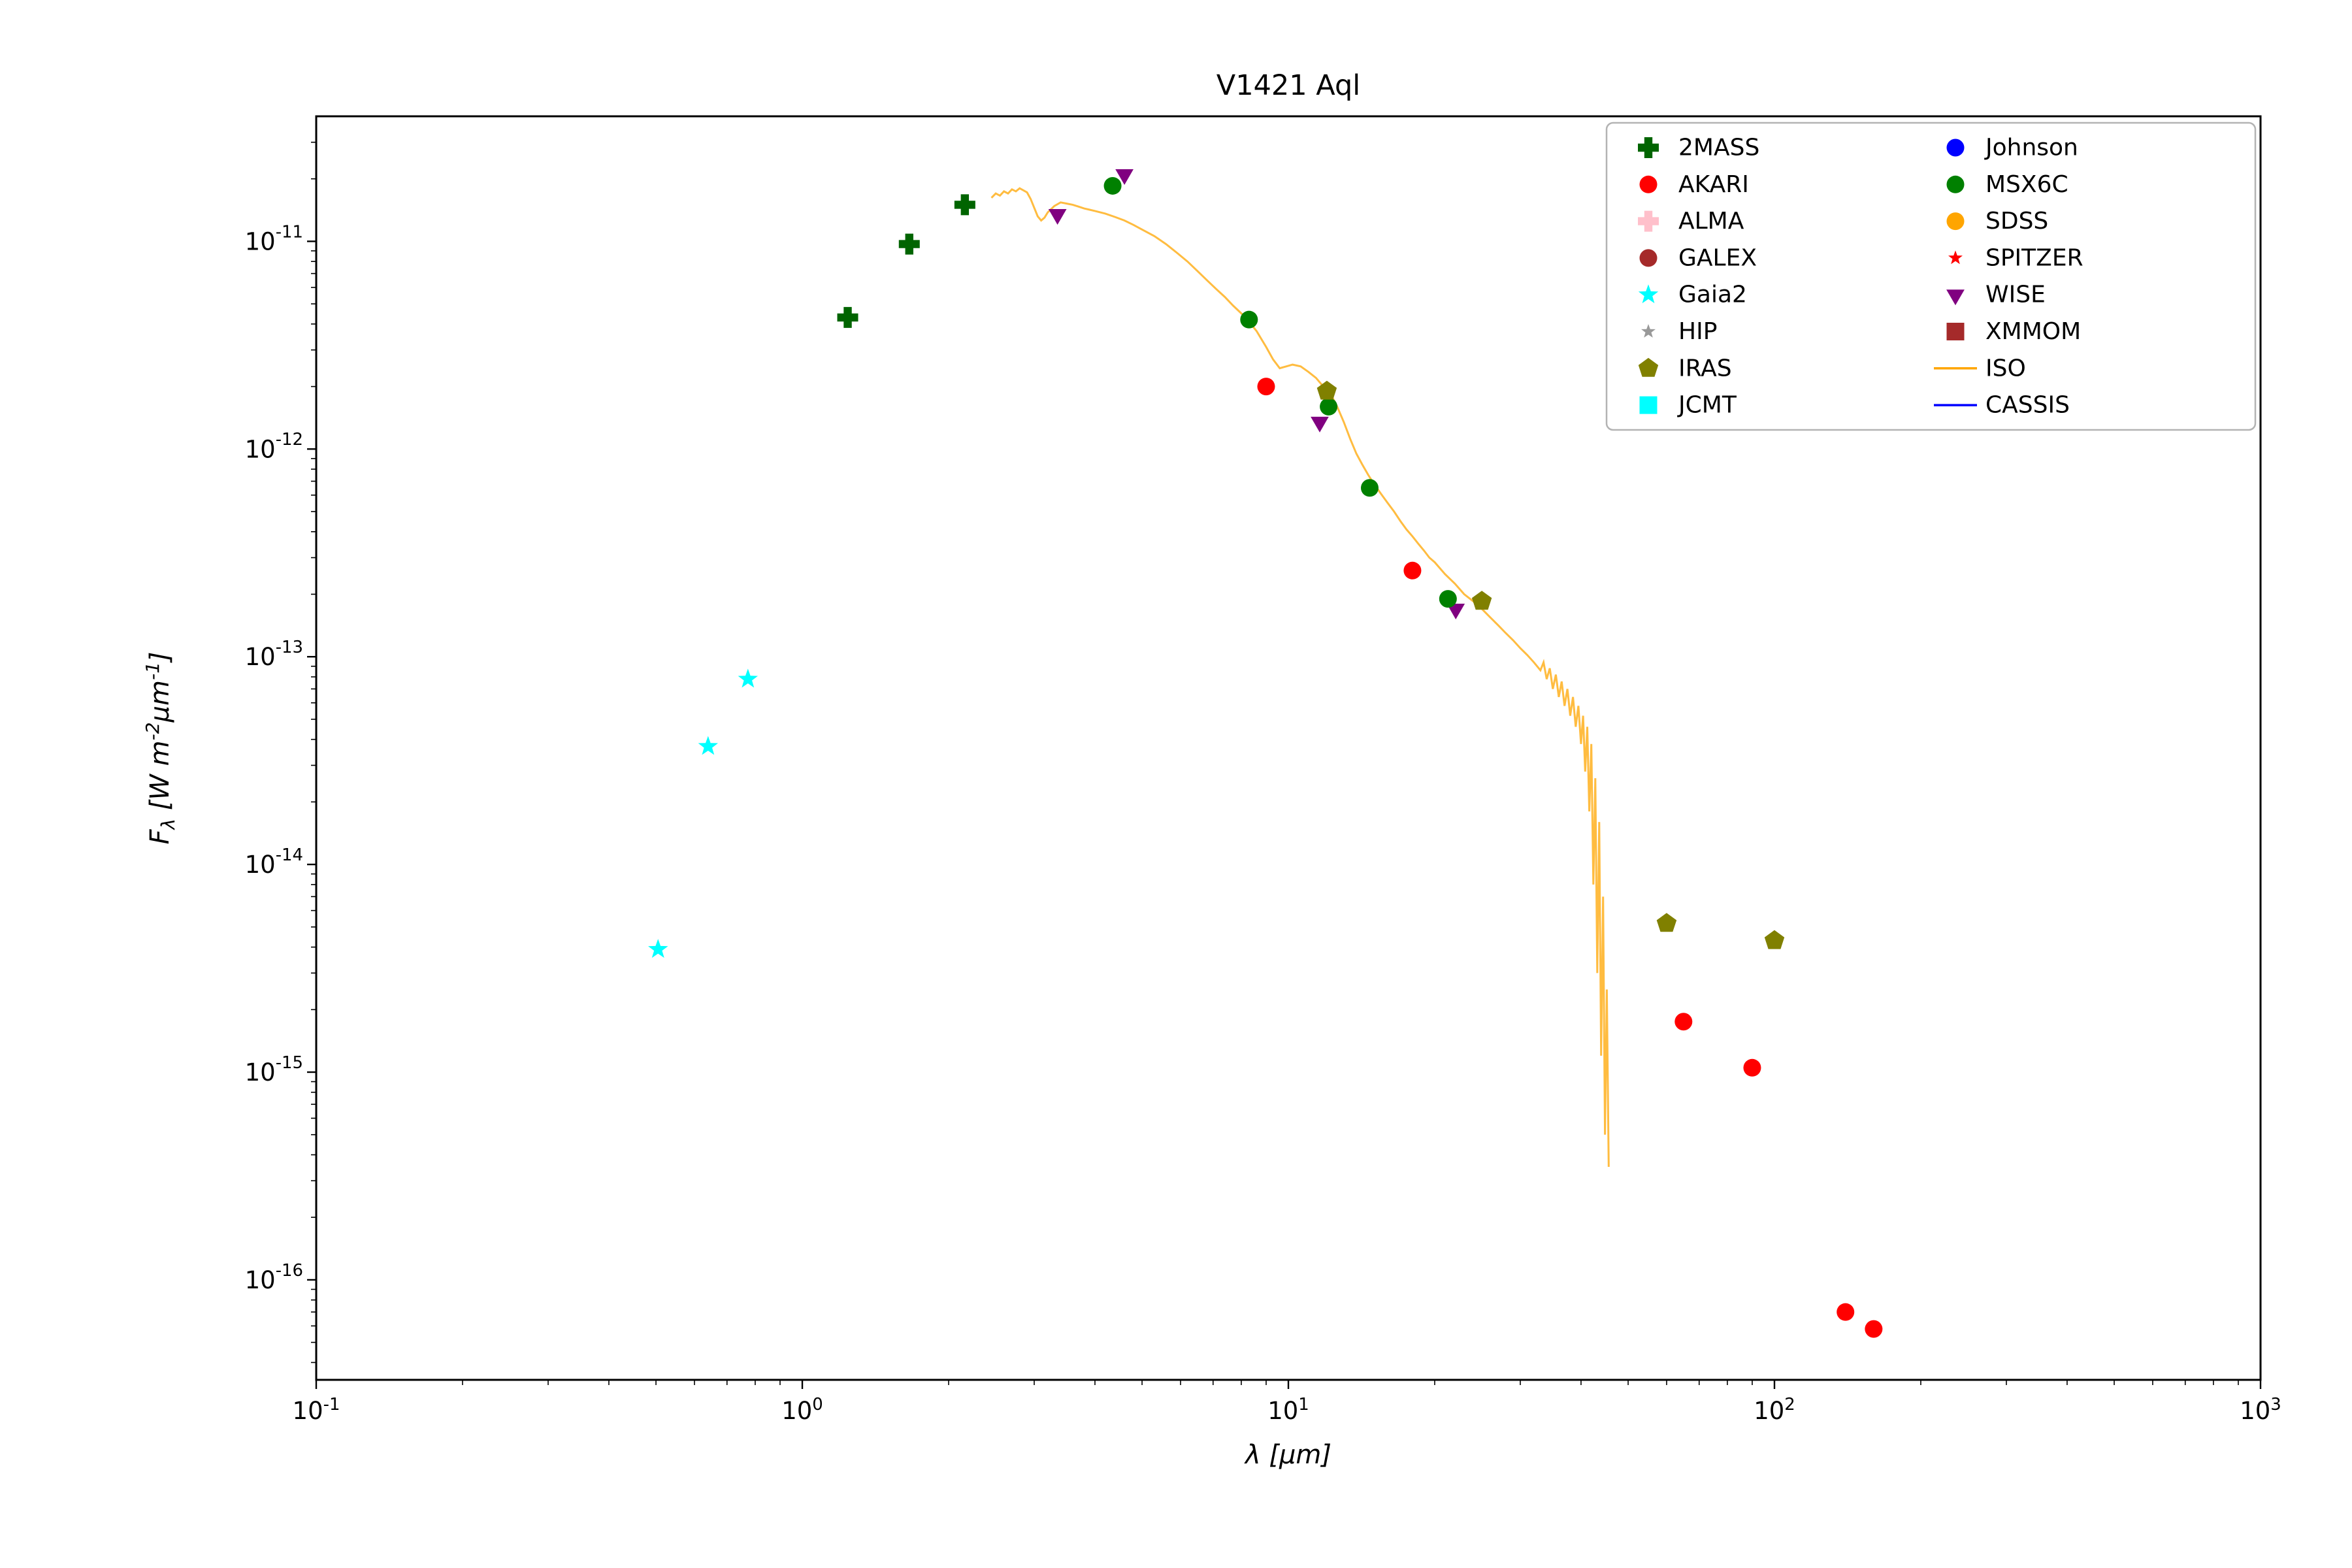  Describe the element at coordinates (1718, 148) in the screenshot. I see `legend-label-2mass: 2MASS` at that location.